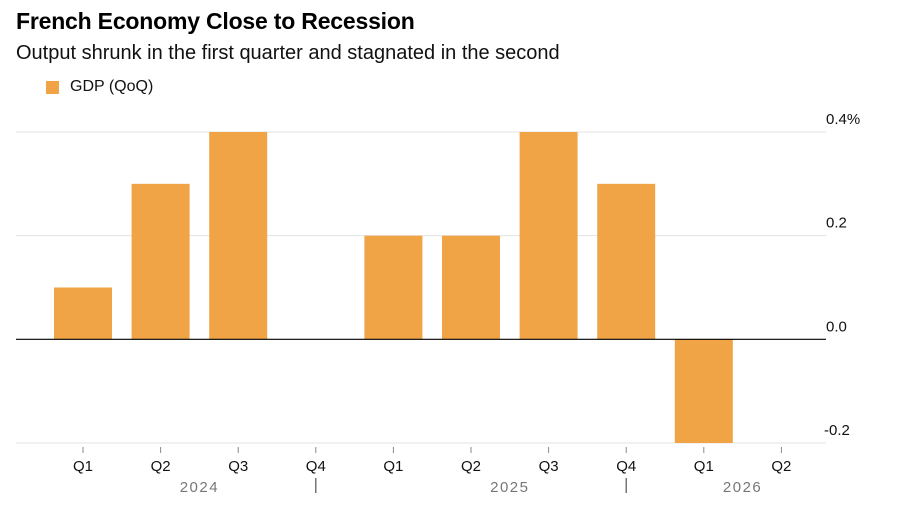 Image resolution: width=900 pixels, height=510 pixels. What do you see at coordinates (199, 487) in the screenshot?
I see `year-label: 2024` at bounding box center [199, 487].